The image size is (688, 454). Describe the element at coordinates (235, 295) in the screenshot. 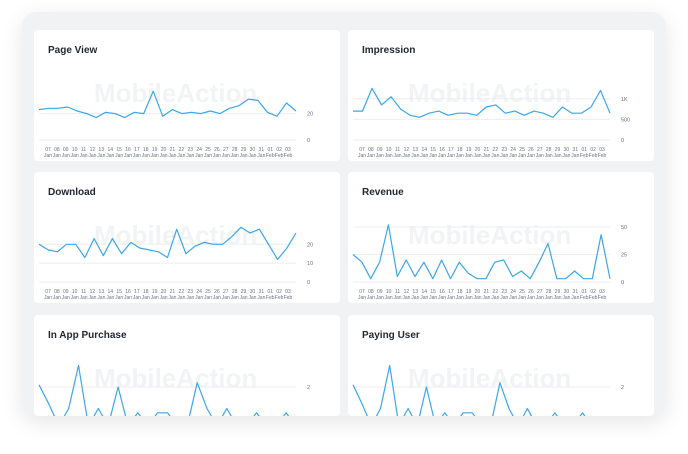

I see `download-xtick-label: 28 Jan` at that location.